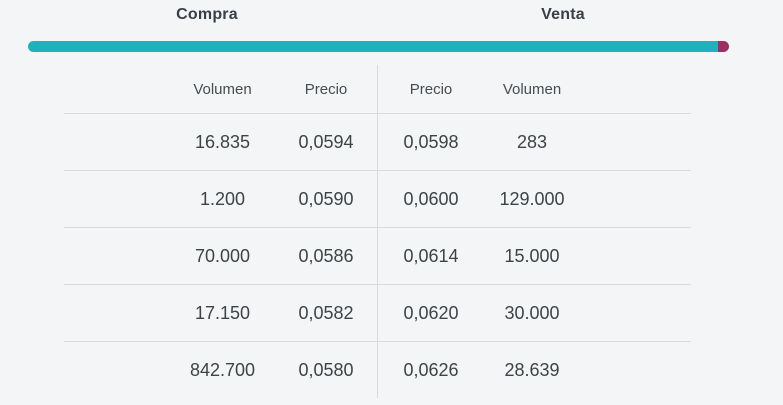  What do you see at coordinates (222, 312) in the screenshot?
I see `buy-volume-value: 17.150` at bounding box center [222, 312].